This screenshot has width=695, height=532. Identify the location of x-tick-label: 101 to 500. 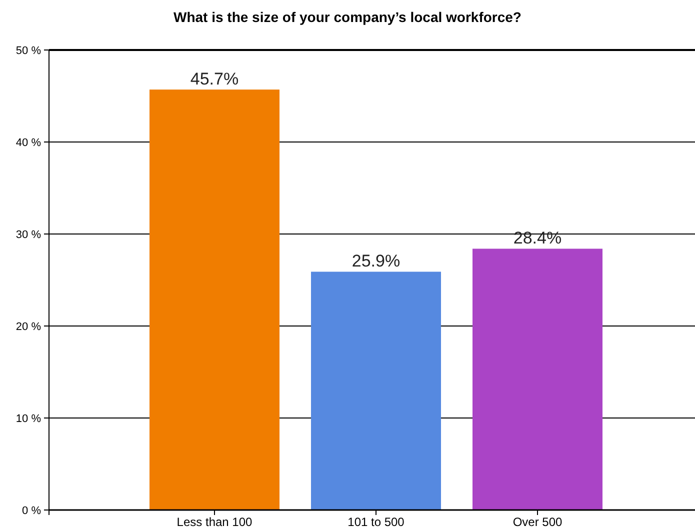
(376, 522).